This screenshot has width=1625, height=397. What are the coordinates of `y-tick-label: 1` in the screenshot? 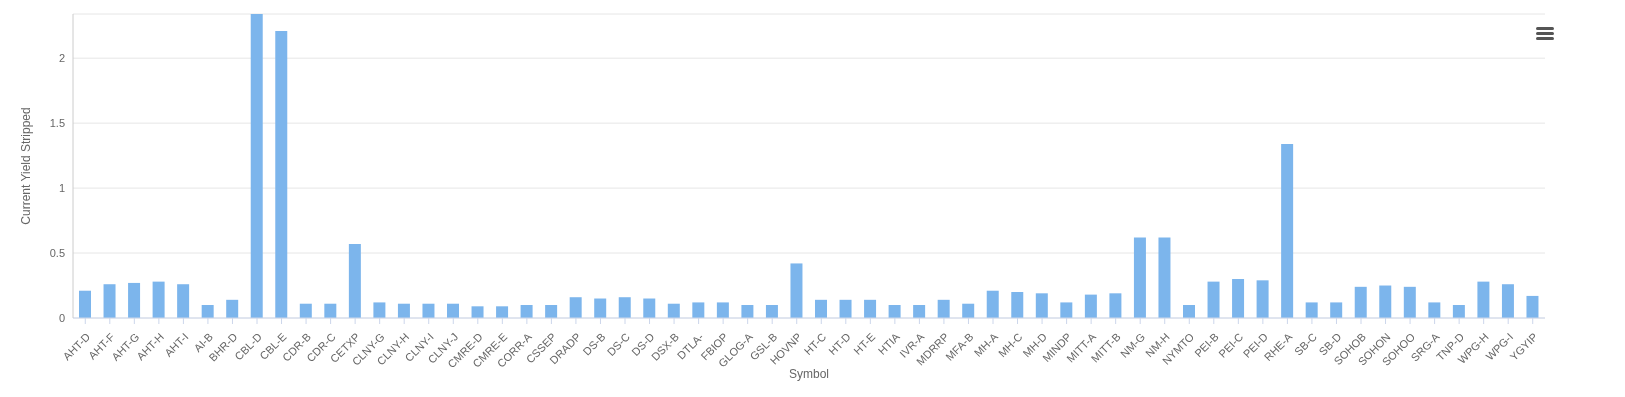 It's located at (61, 187).